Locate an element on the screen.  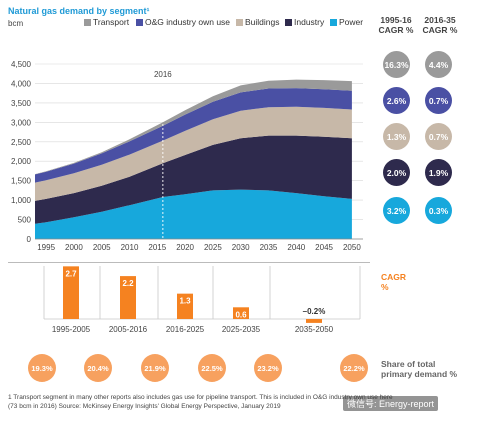
area-buildings is located at coordinates (193, 153).